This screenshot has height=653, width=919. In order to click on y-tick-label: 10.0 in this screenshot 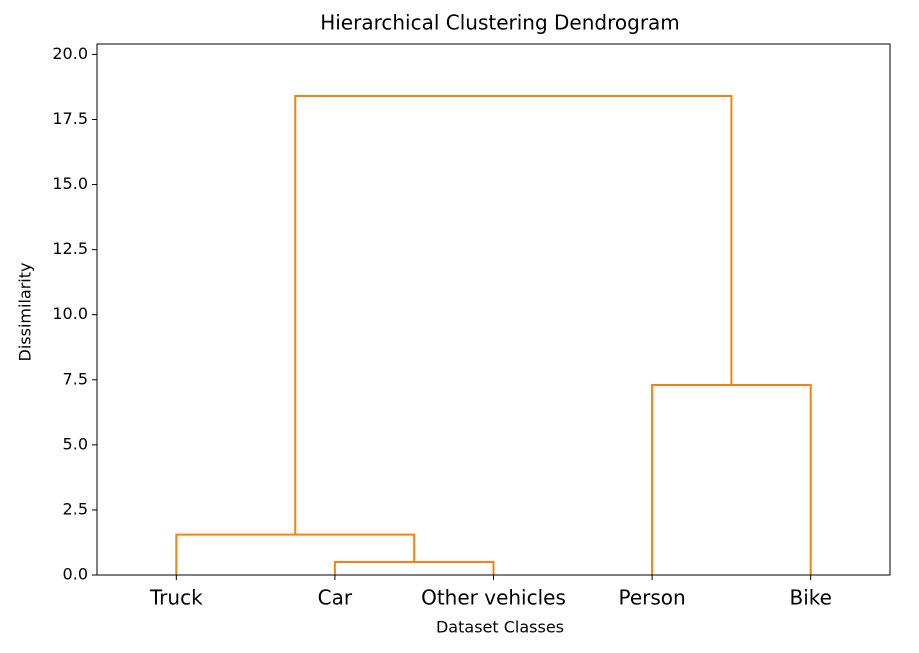, I will do `click(70, 313)`.